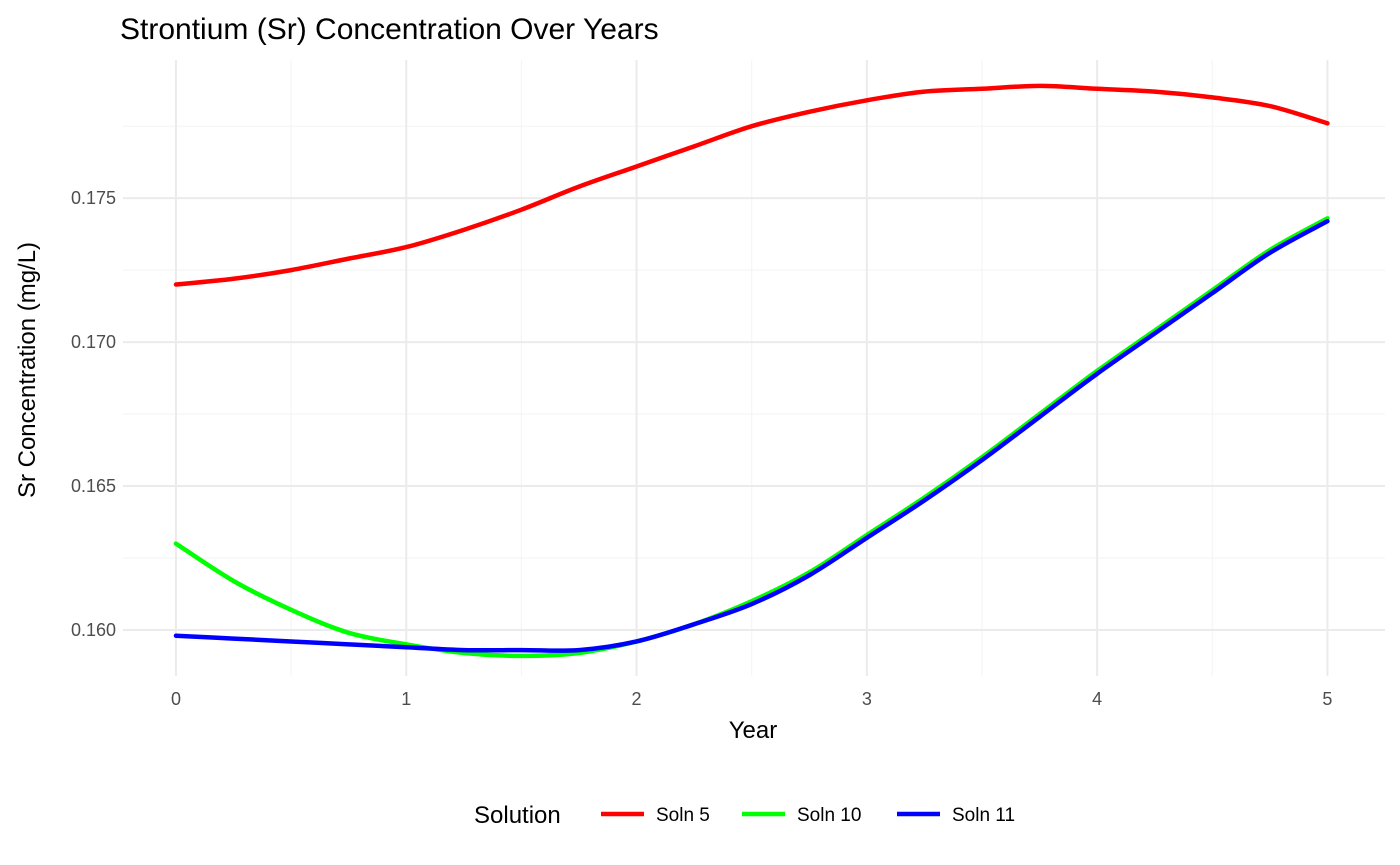 The height and width of the screenshot is (865, 1400). What do you see at coordinates (406, 699) in the screenshot?
I see `x-tick-label: 1` at bounding box center [406, 699].